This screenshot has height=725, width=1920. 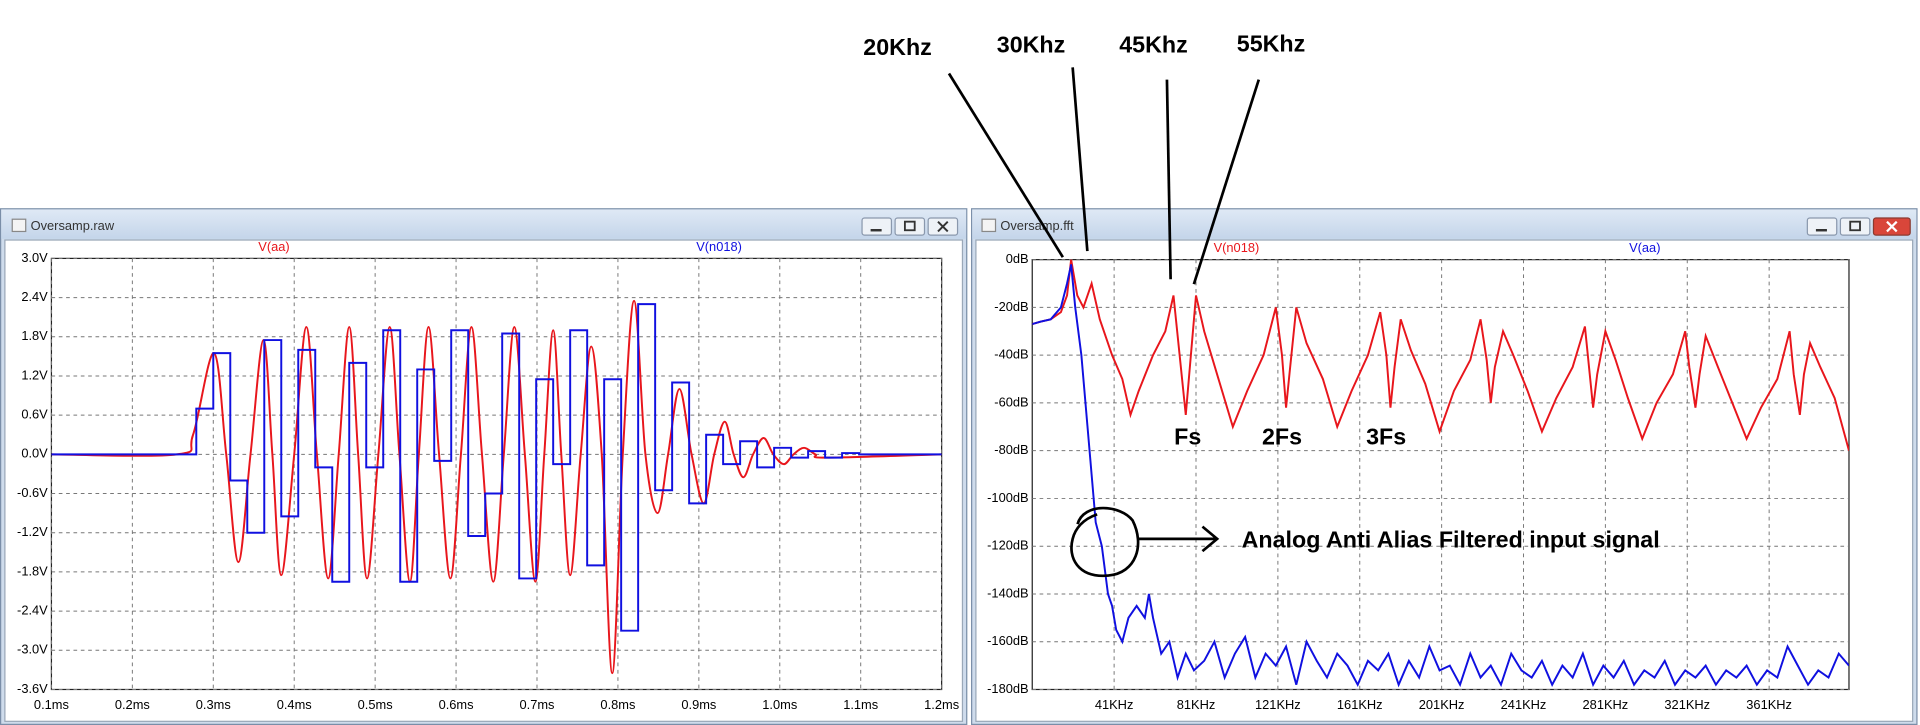 I want to click on x-tick-label: 1.0ms, so click(x=779, y=704).